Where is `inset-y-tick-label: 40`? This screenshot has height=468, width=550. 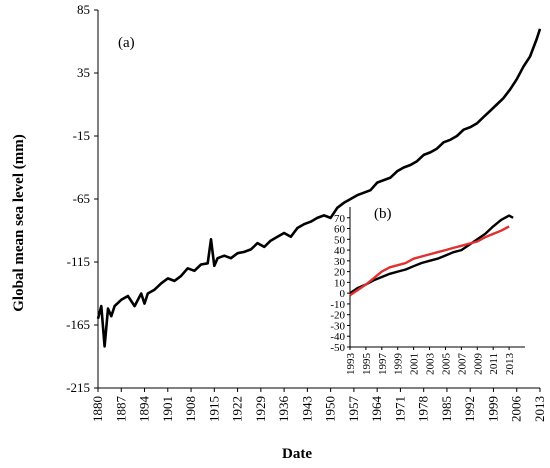 inset-y-tick-label: 40 is located at coordinates (340, 251).